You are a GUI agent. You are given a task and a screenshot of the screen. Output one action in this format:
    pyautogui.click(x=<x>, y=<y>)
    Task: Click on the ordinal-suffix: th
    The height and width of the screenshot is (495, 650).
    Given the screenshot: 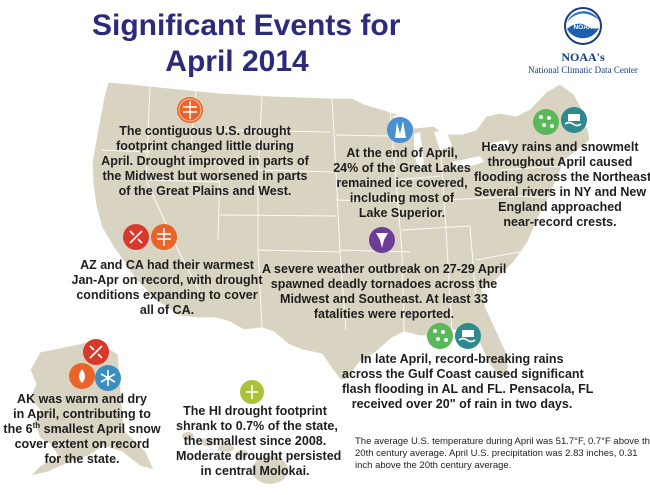 What is the action you would take?
    pyautogui.click(x=36, y=425)
    